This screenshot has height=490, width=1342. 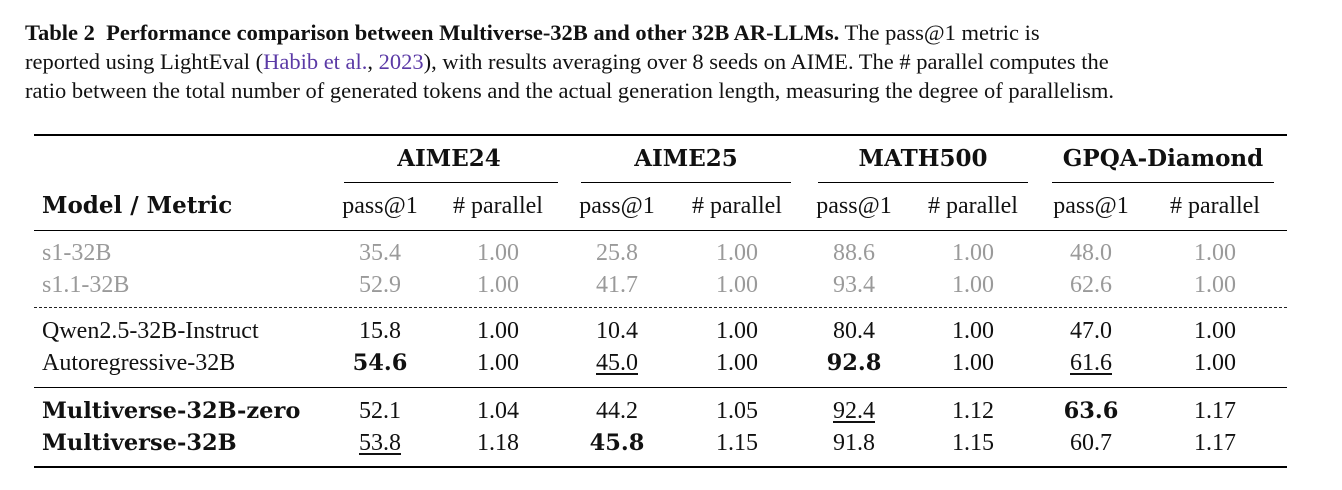 I want to click on table-cell: 53.8, so click(x=380, y=443).